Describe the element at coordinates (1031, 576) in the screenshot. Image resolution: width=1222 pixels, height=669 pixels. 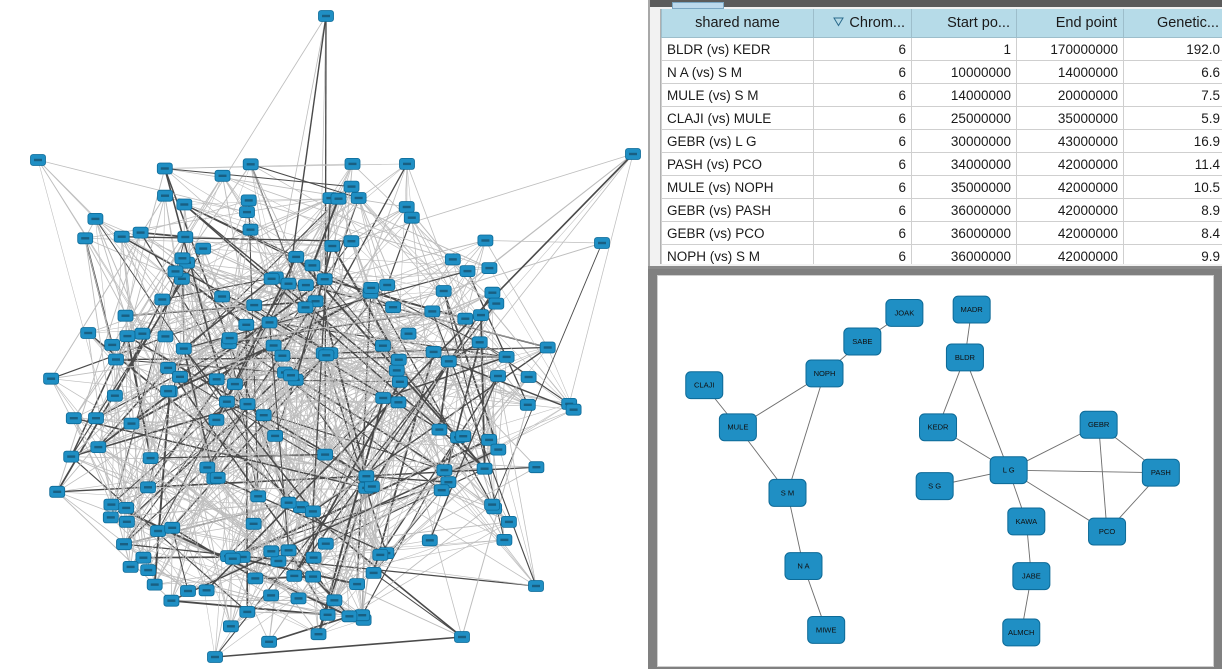
I see `subnetwork-node: JABE` at that location.